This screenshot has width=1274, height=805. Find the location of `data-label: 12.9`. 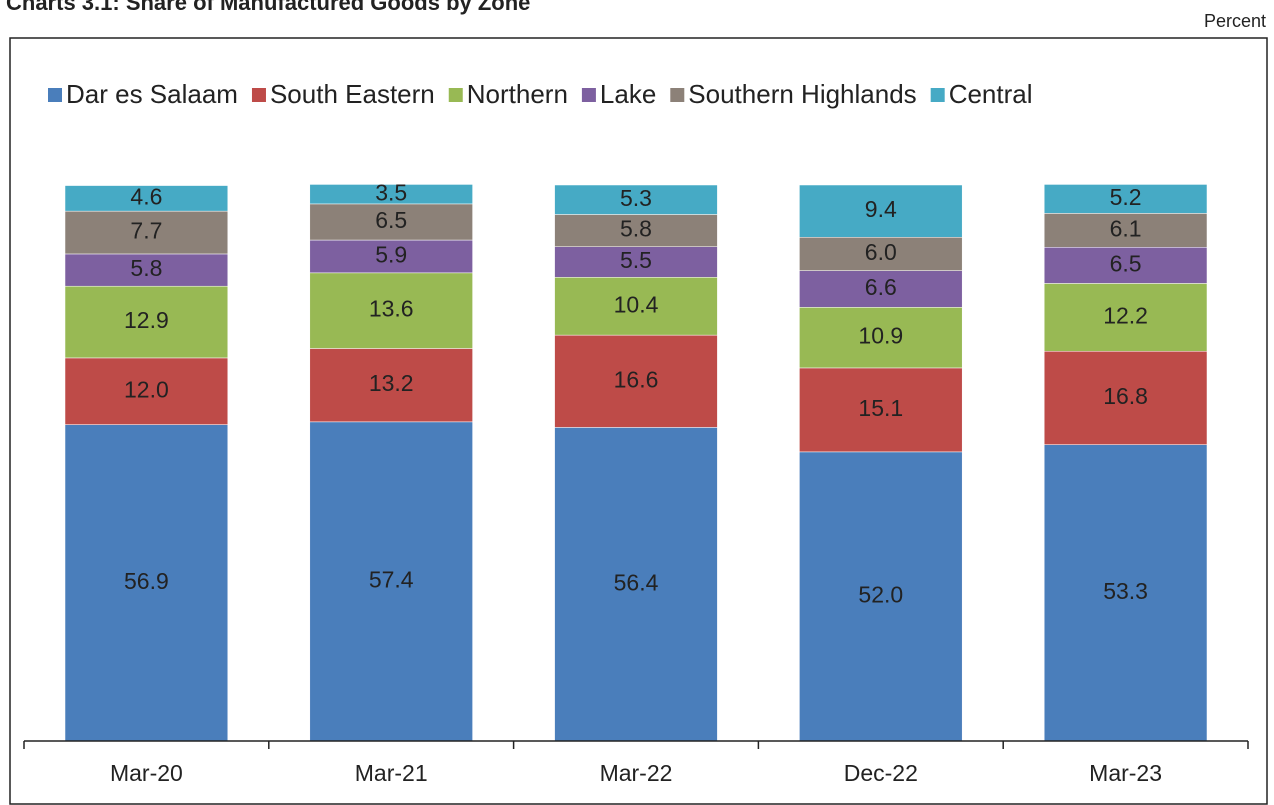

data-label: 12.9 is located at coordinates (146, 320).